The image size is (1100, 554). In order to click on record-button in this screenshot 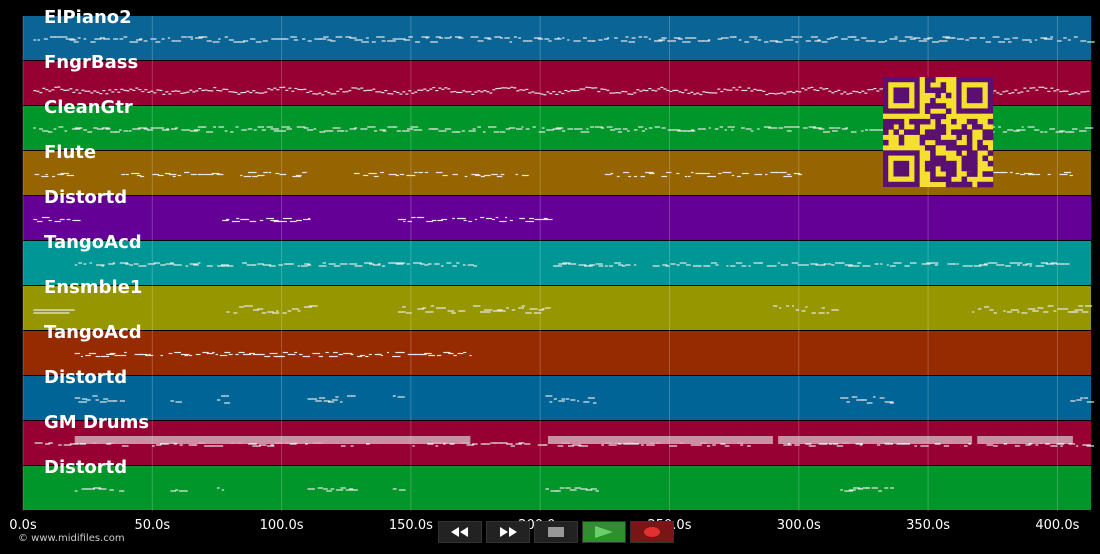, I will do `click(652, 532)`.